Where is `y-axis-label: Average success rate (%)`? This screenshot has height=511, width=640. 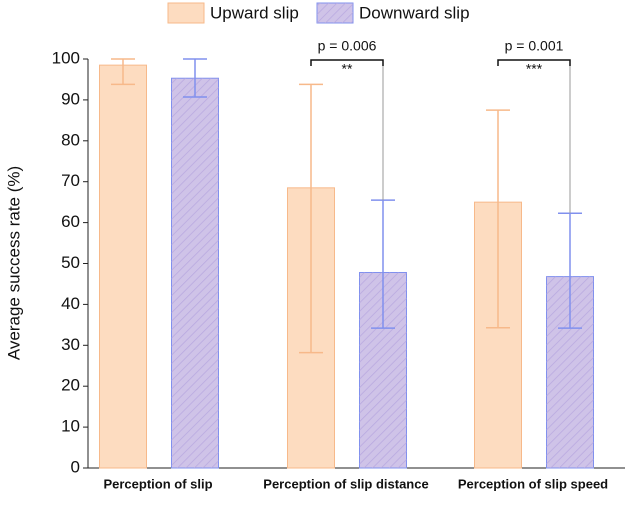
y-axis-label: Average success rate (%) is located at coordinates (13, 263).